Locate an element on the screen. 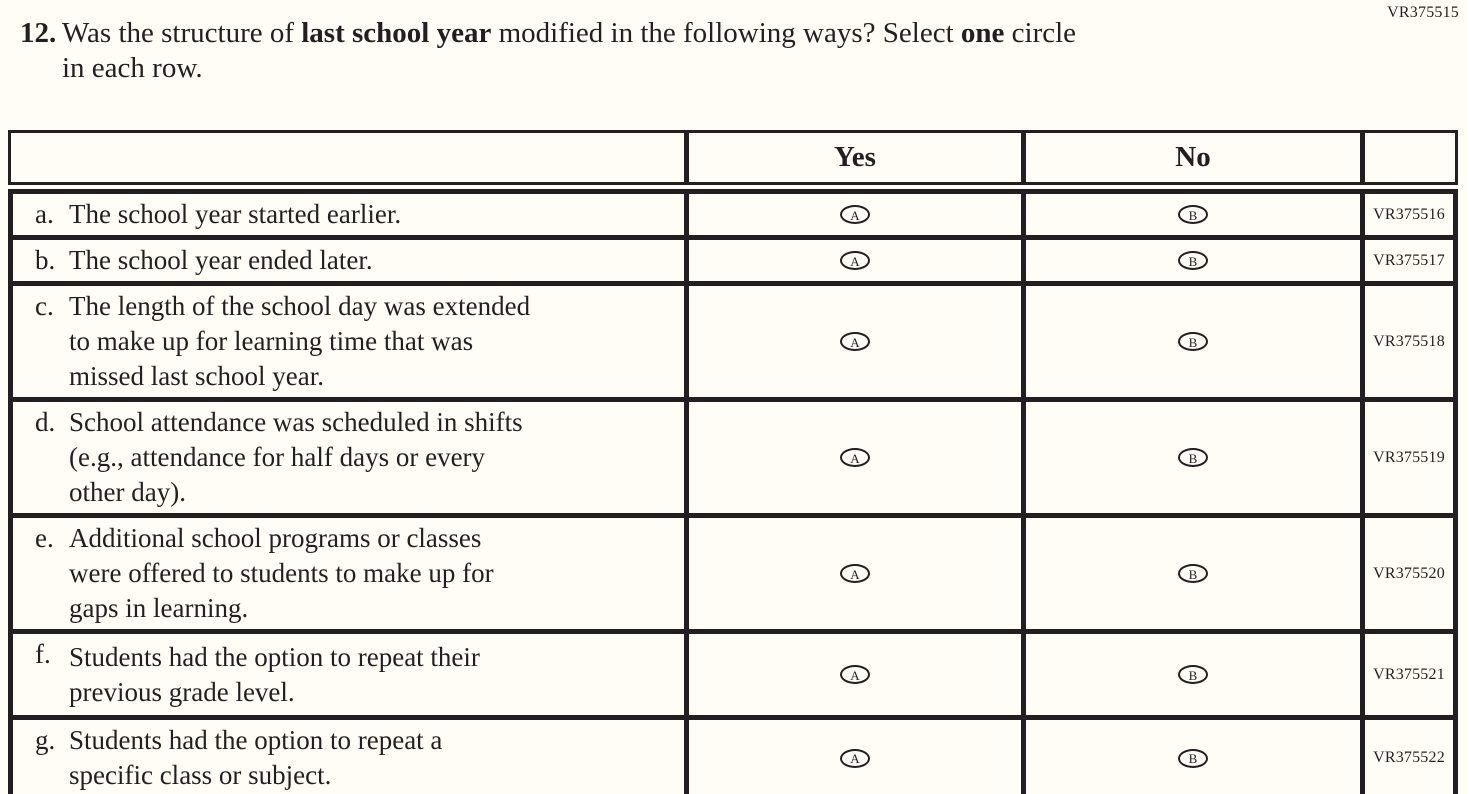  yes-bubble-g: A is located at coordinates (855, 758).